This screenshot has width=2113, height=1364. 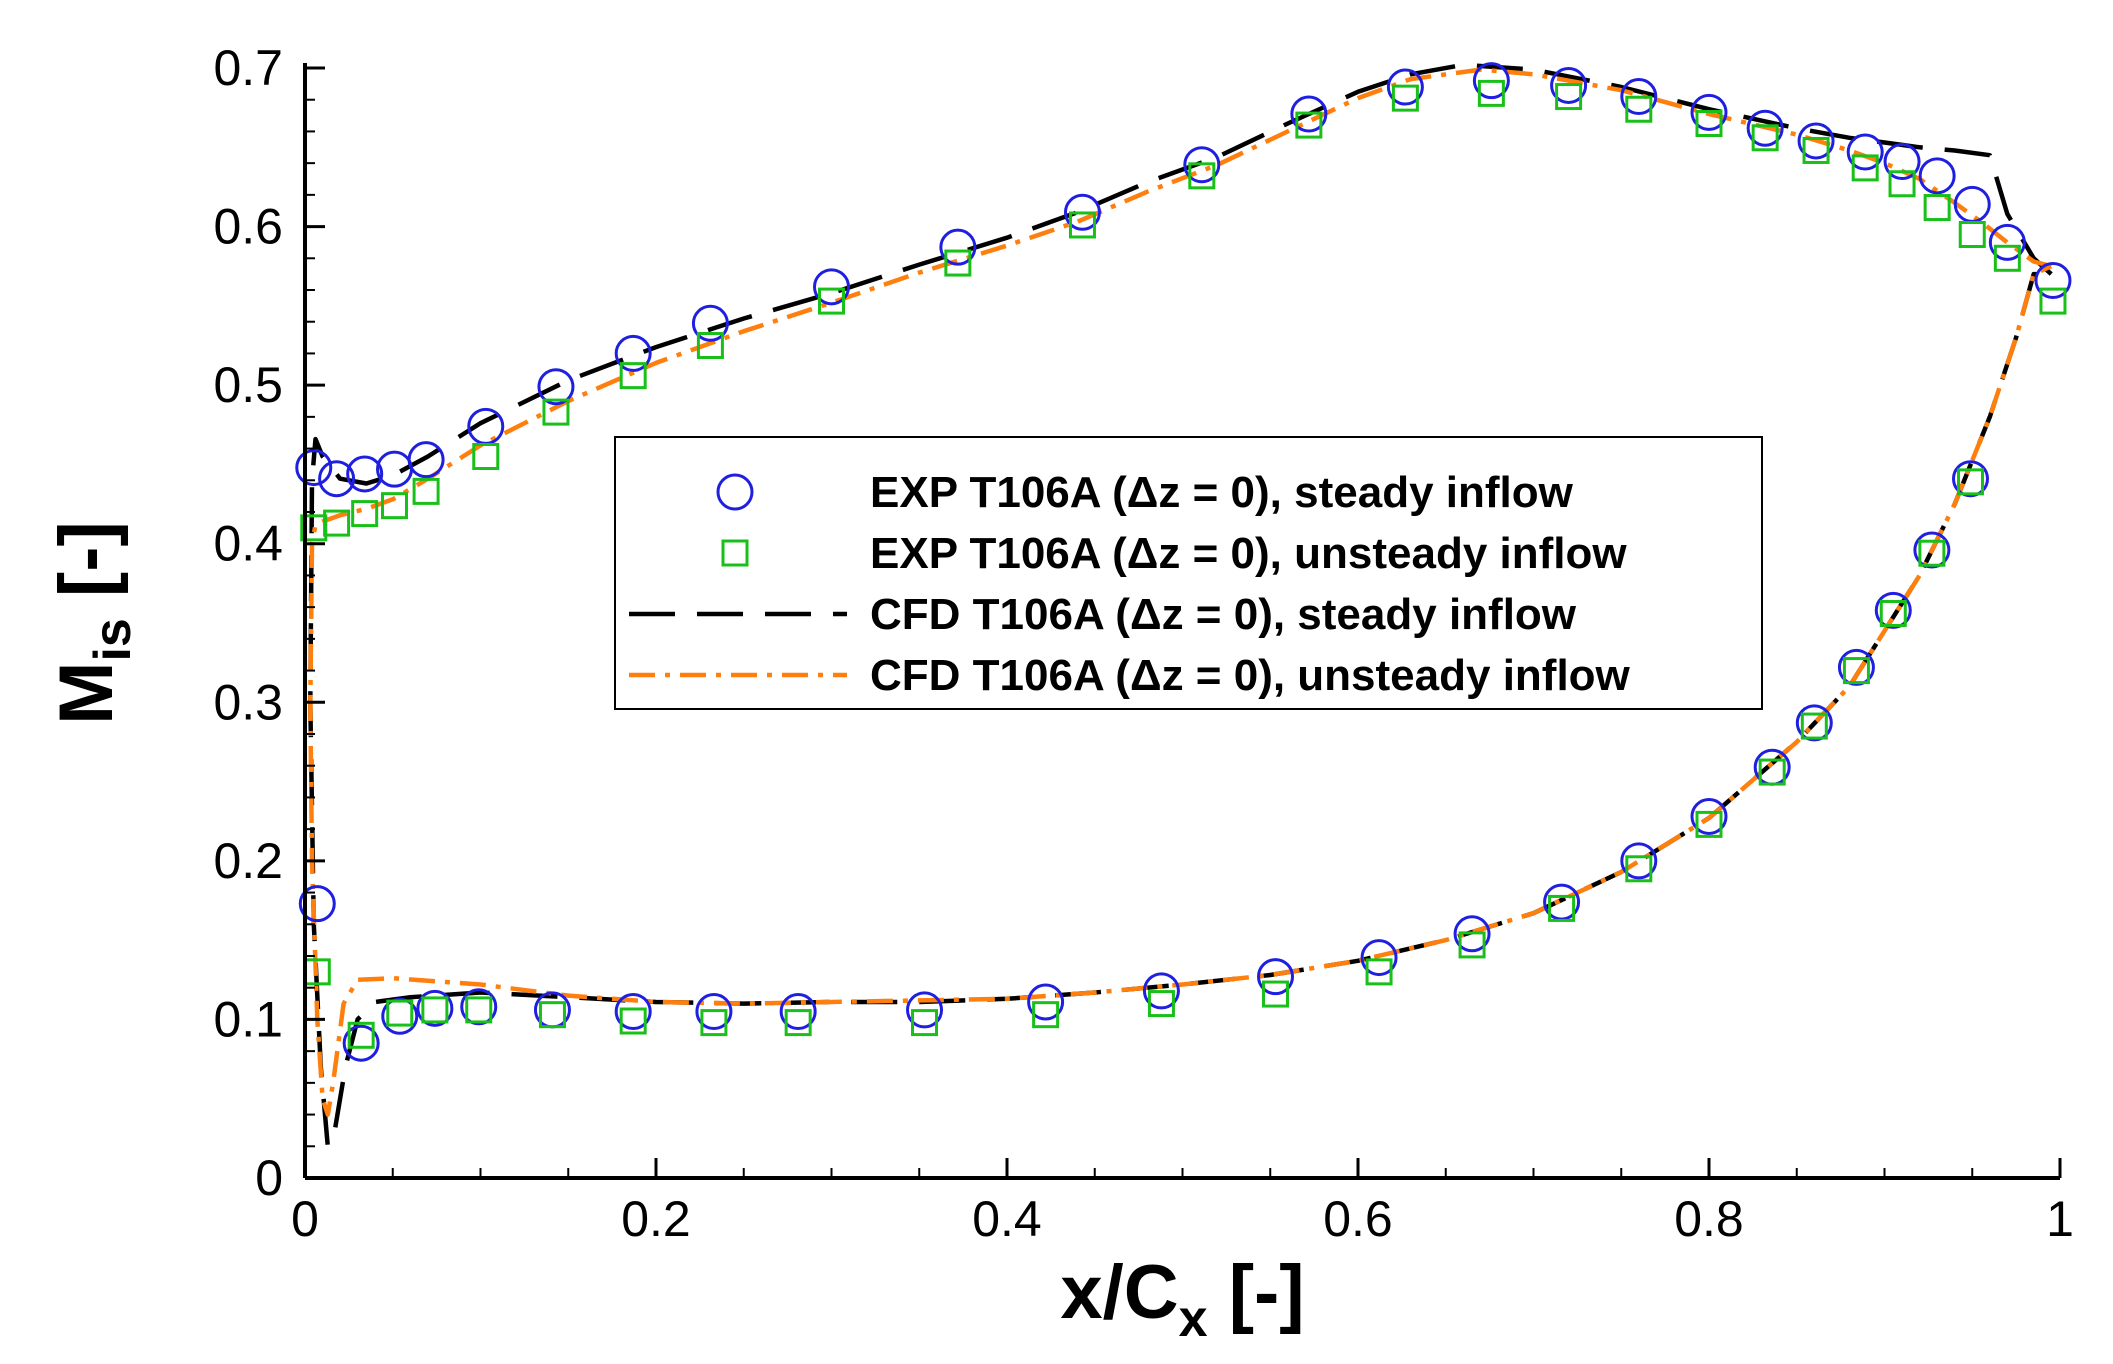 What do you see at coordinates (269, 1178) in the screenshot?
I see `y-tick-label-0: 0` at bounding box center [269, 1178].